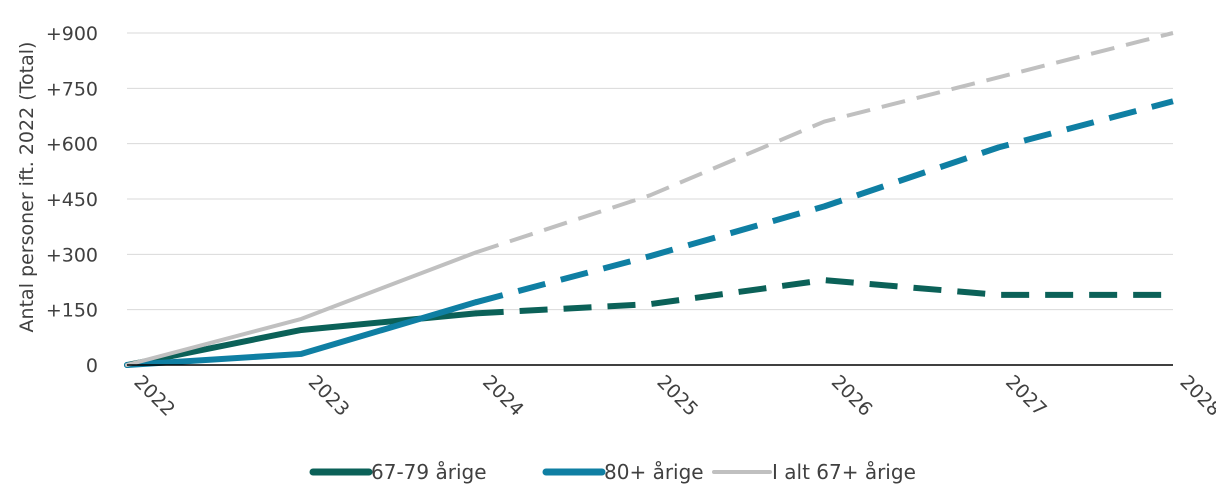 The image size is (1216, 486). What do you see at coordinates (677, 396) in the screenshot?
I see `x-tick-label: 2025` at bounding box center [677, 396].